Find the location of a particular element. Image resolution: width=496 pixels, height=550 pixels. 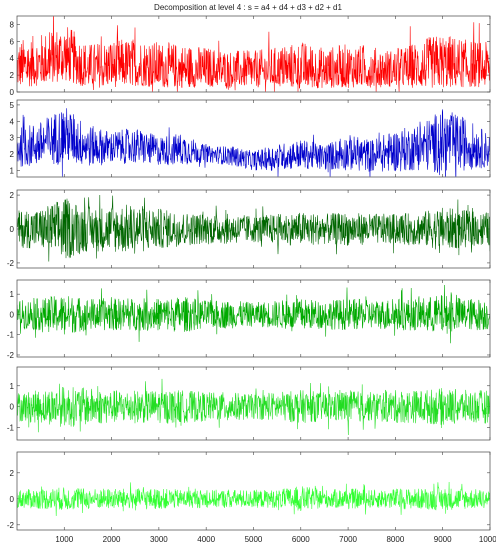

y-tick-label: 8 is located at coordinates (12, 24).